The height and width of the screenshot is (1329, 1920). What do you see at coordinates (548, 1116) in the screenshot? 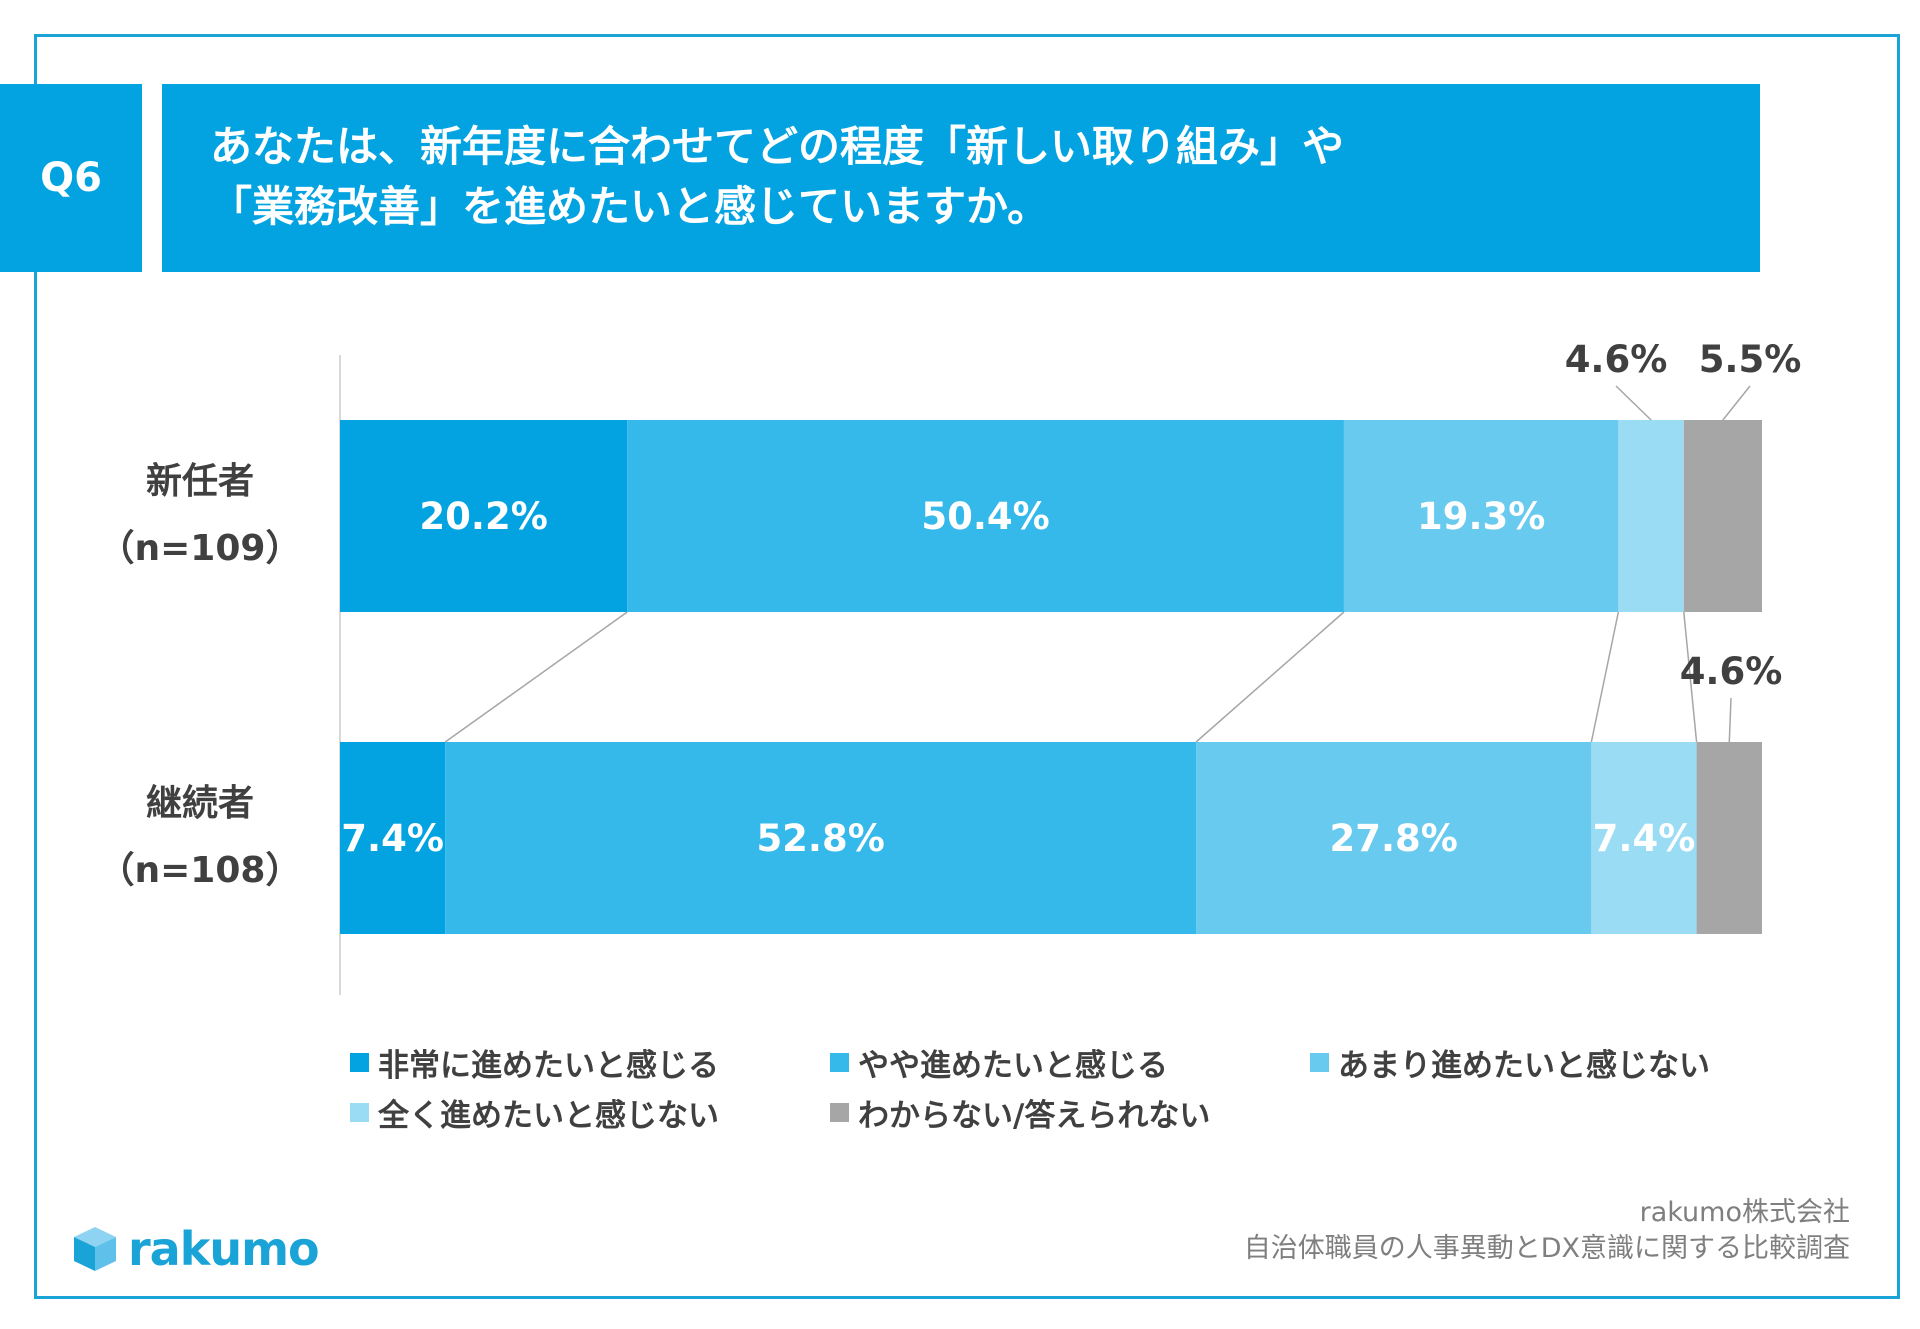
I see `legend-label: 全く進めたいと感じない` at bounding box center [548, 1116].